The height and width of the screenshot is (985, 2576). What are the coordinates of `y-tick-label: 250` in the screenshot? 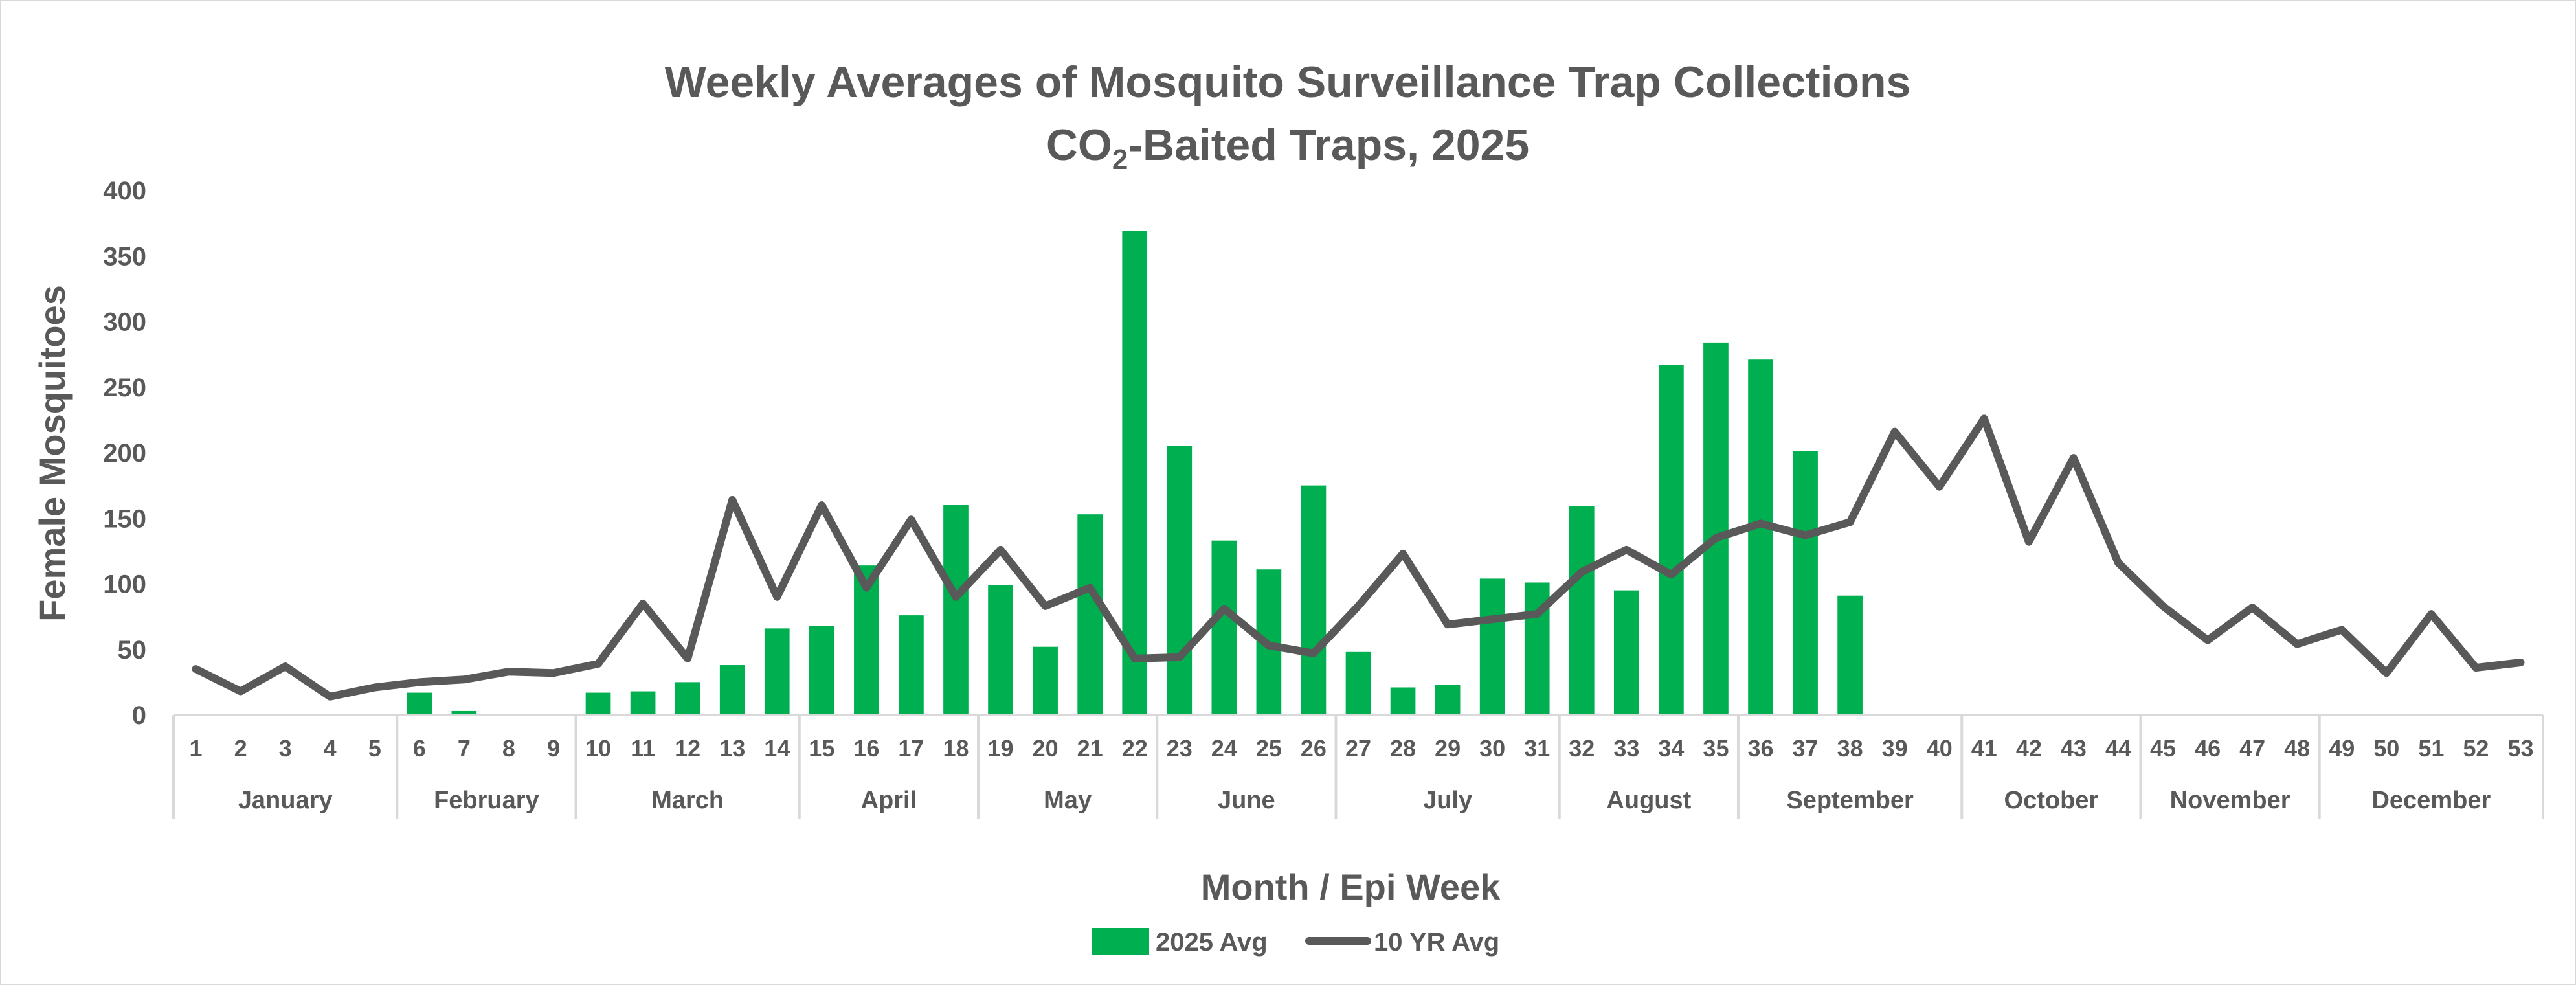 It's located at (125, 388).